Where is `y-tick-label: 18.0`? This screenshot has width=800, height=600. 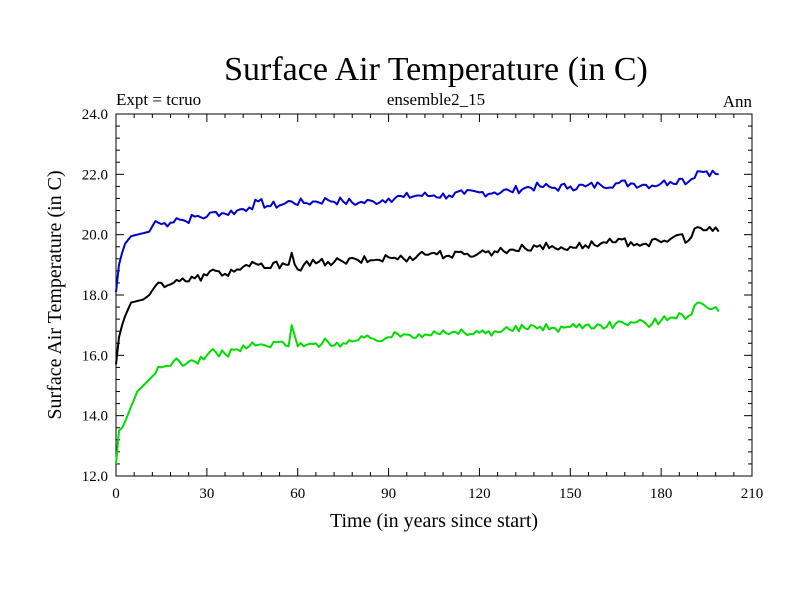 y-tick-label: 18.0 is located at coordinates (95, 296).